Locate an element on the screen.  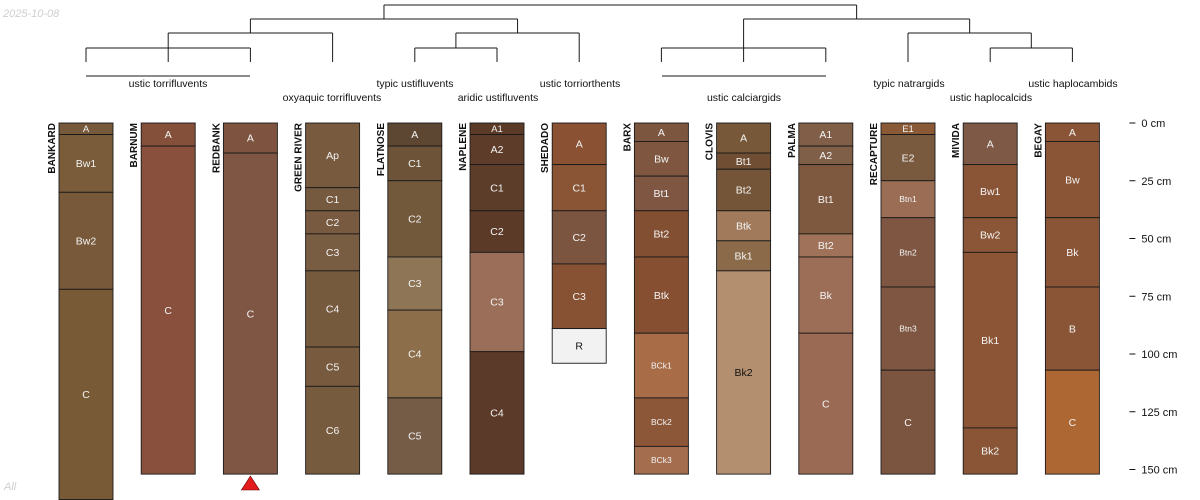
taxonomy-label: ustic haplocalcids is located at coordinates (991, 98).